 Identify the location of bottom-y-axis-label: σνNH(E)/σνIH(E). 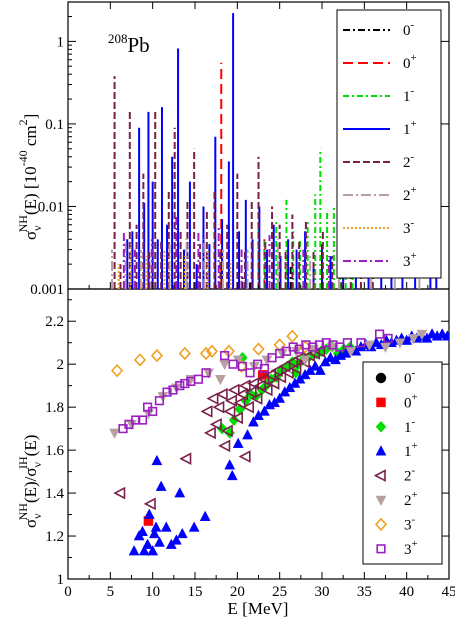
(30, 481).